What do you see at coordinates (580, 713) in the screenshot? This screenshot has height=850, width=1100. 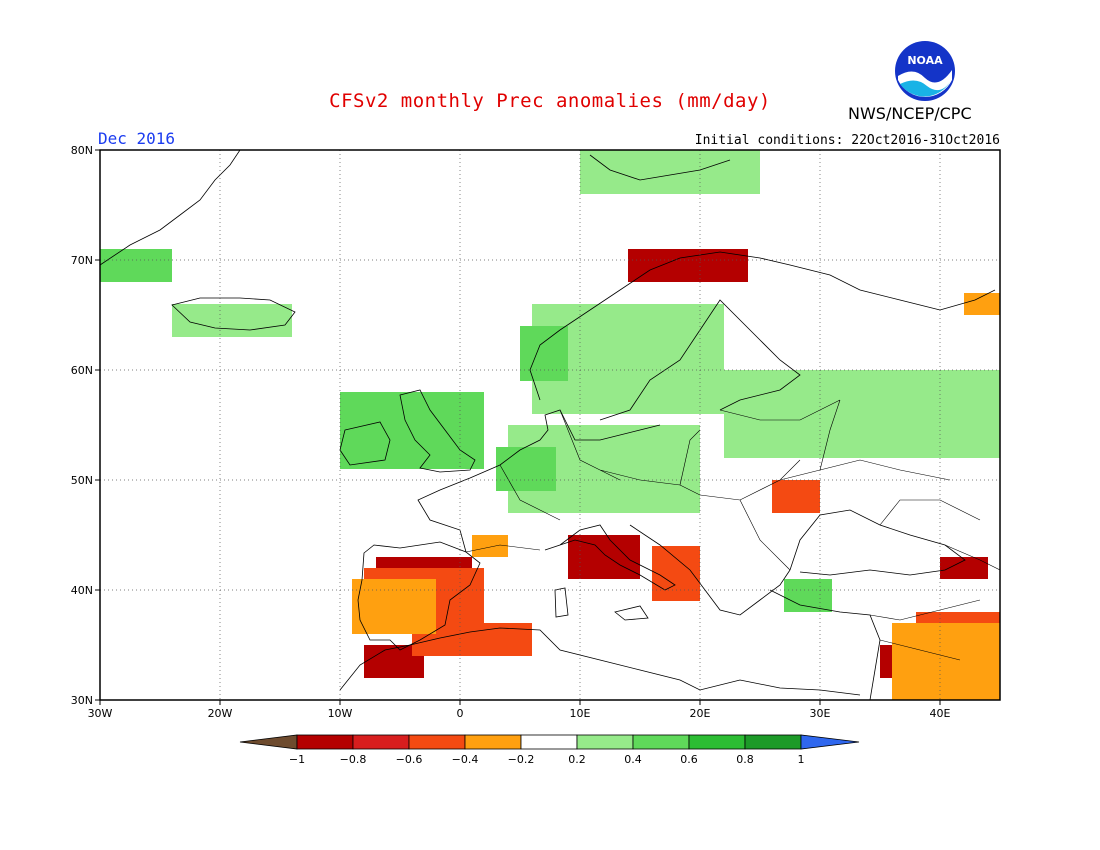 I see `lon-tick-label: 10E` at bounding box center [580, 713].